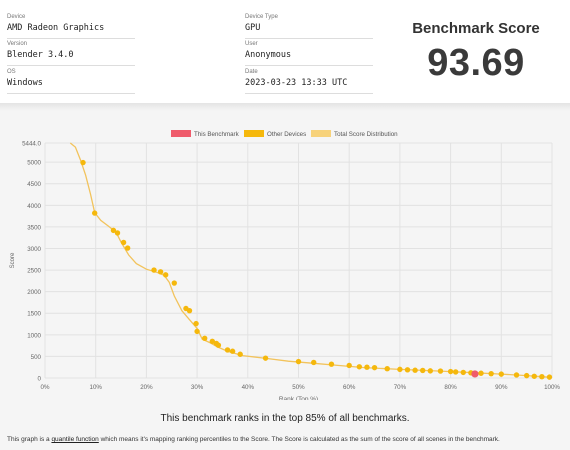 Image resolution: width=570 pixels, height=450 pixels. What do you see at coordinates (400, 387) in the screenshot?
I see `x-tick-label: 70%` at bounding box center [400, 387].